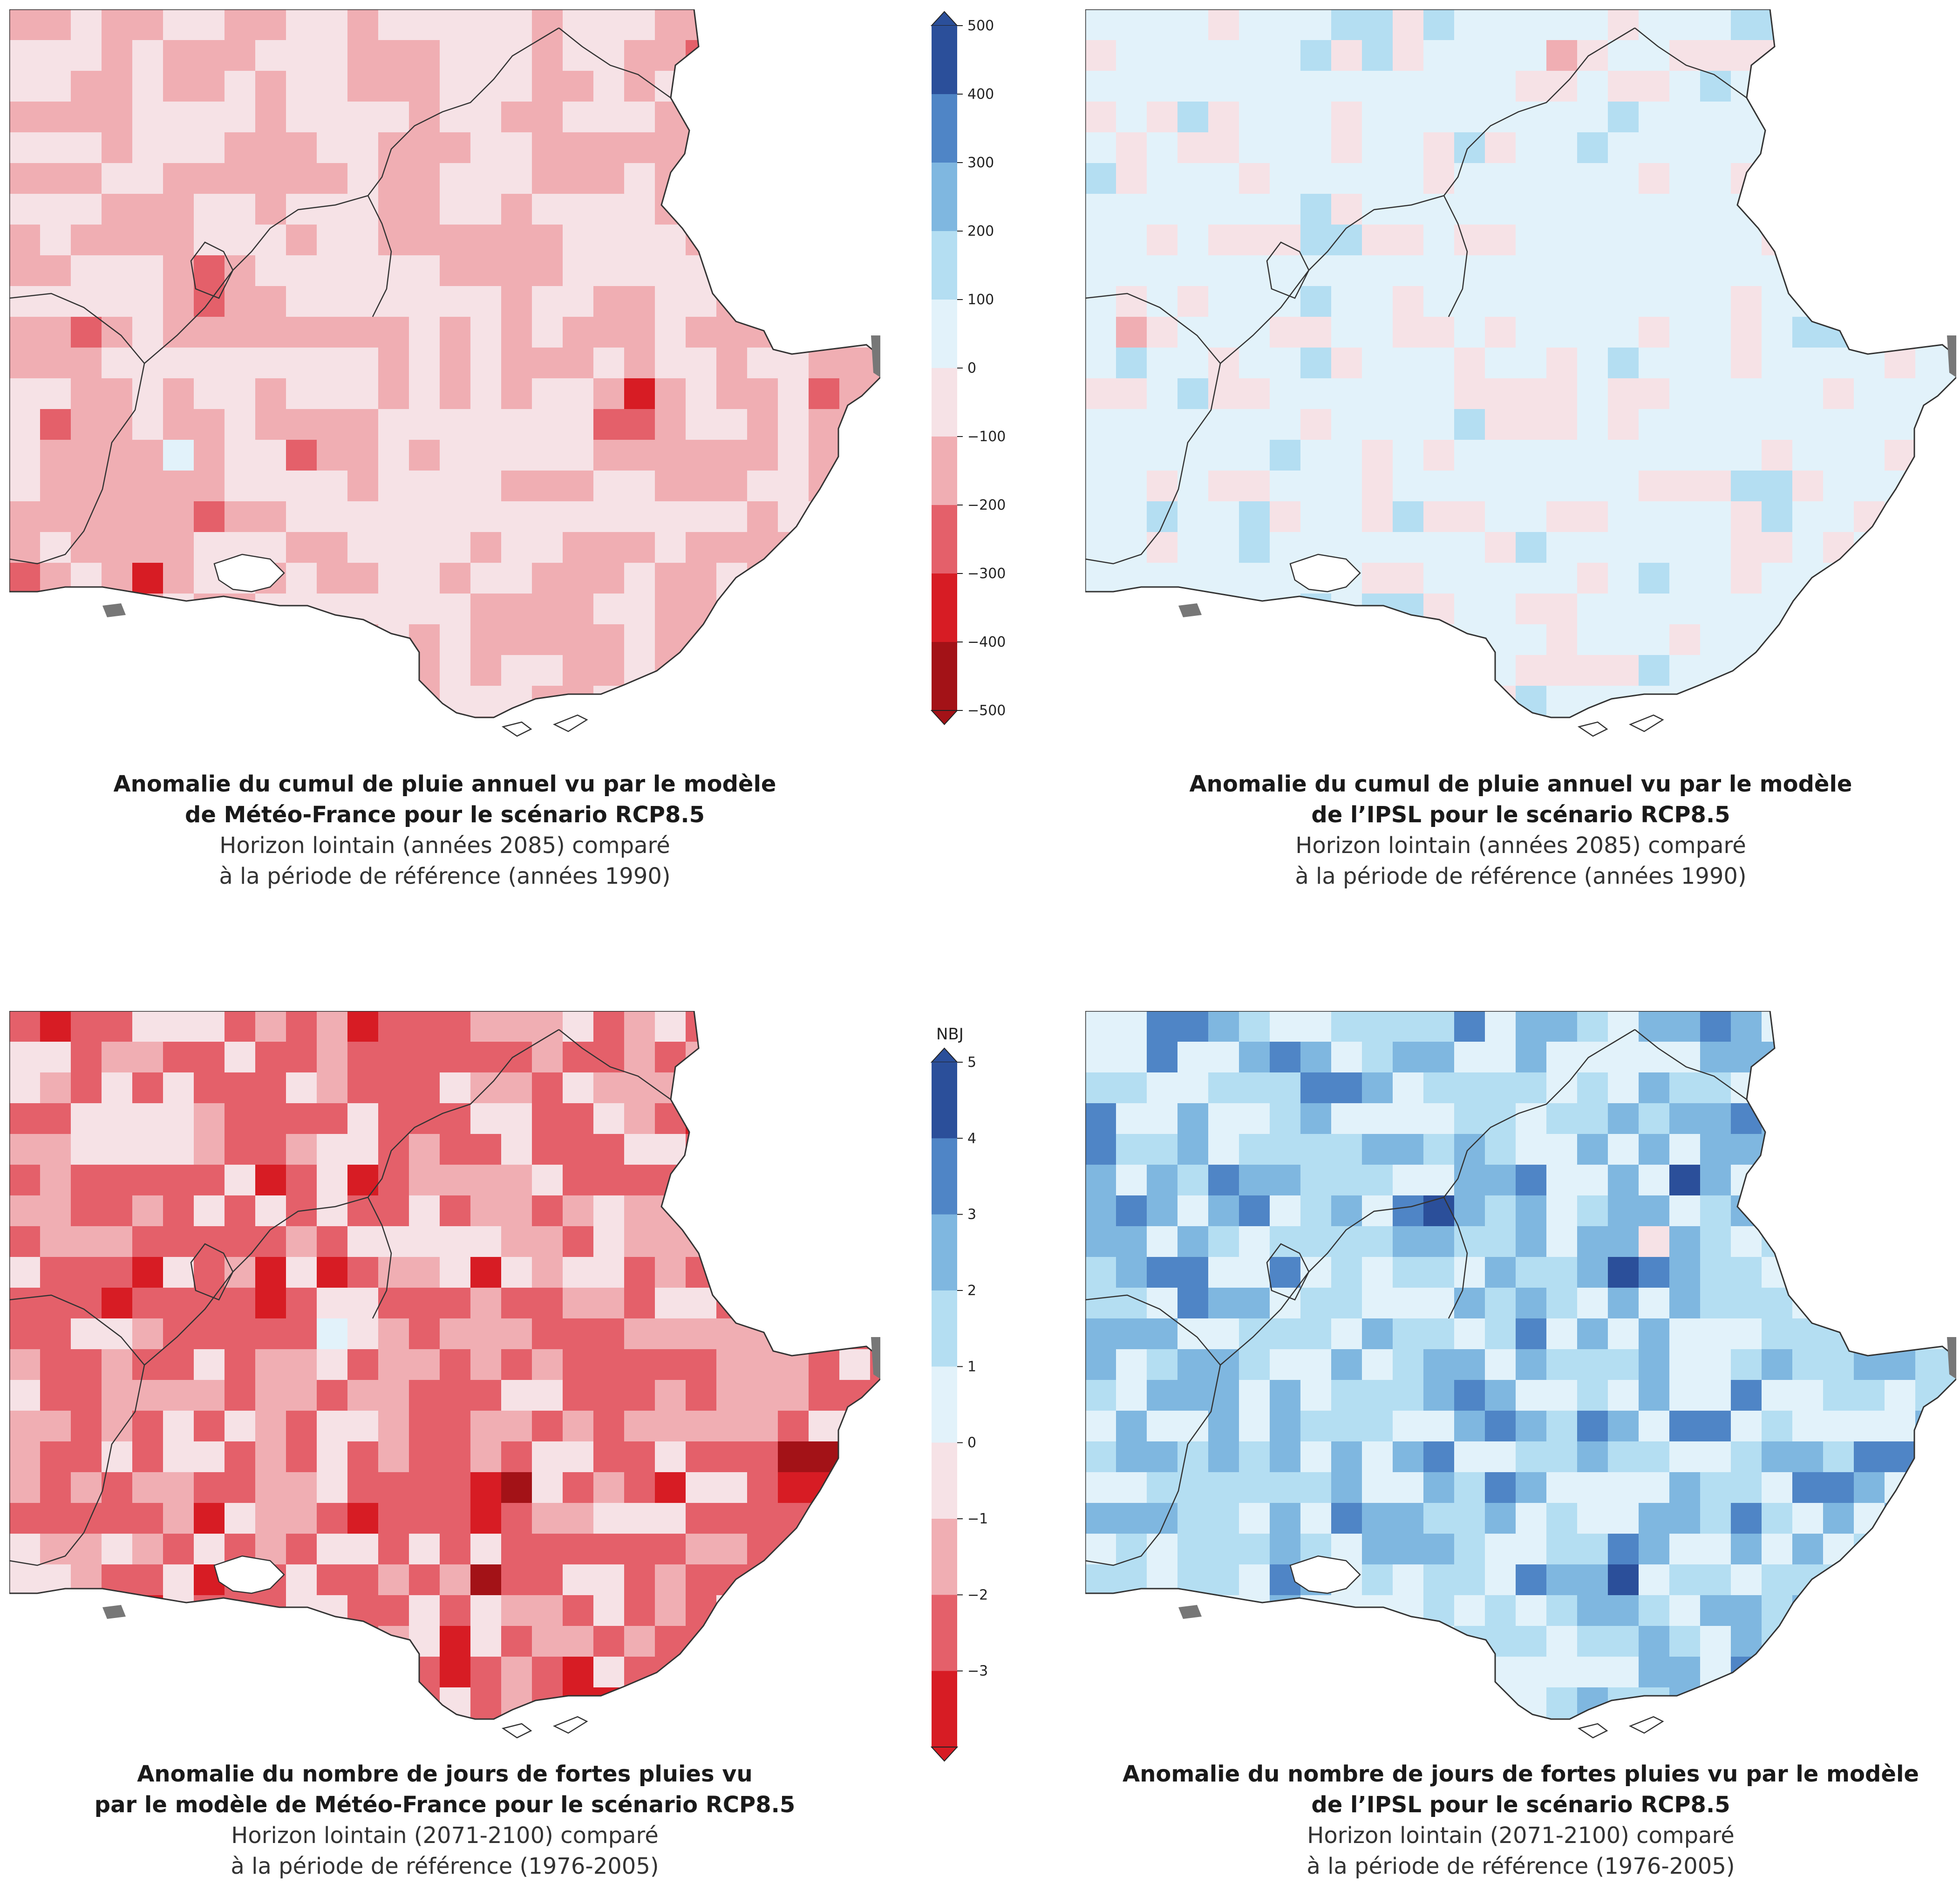 The height and width of the screenshot is (1884, 1960). I want to click on colorbar-tick-label: −200, so click(986, 505).